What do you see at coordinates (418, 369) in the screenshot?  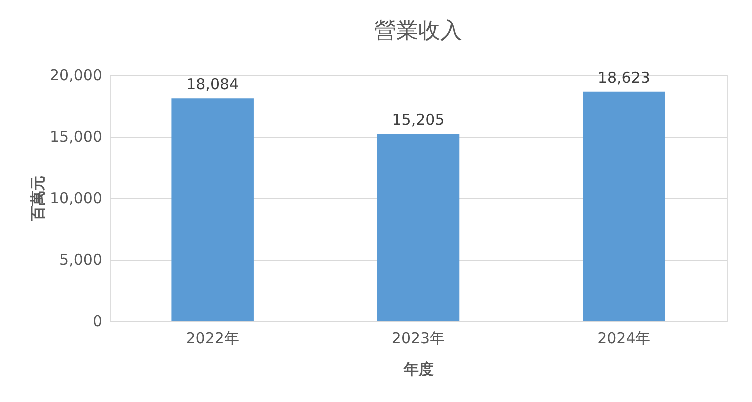 I see `x-axis-title: 年度` at bounding box center [418, 369].